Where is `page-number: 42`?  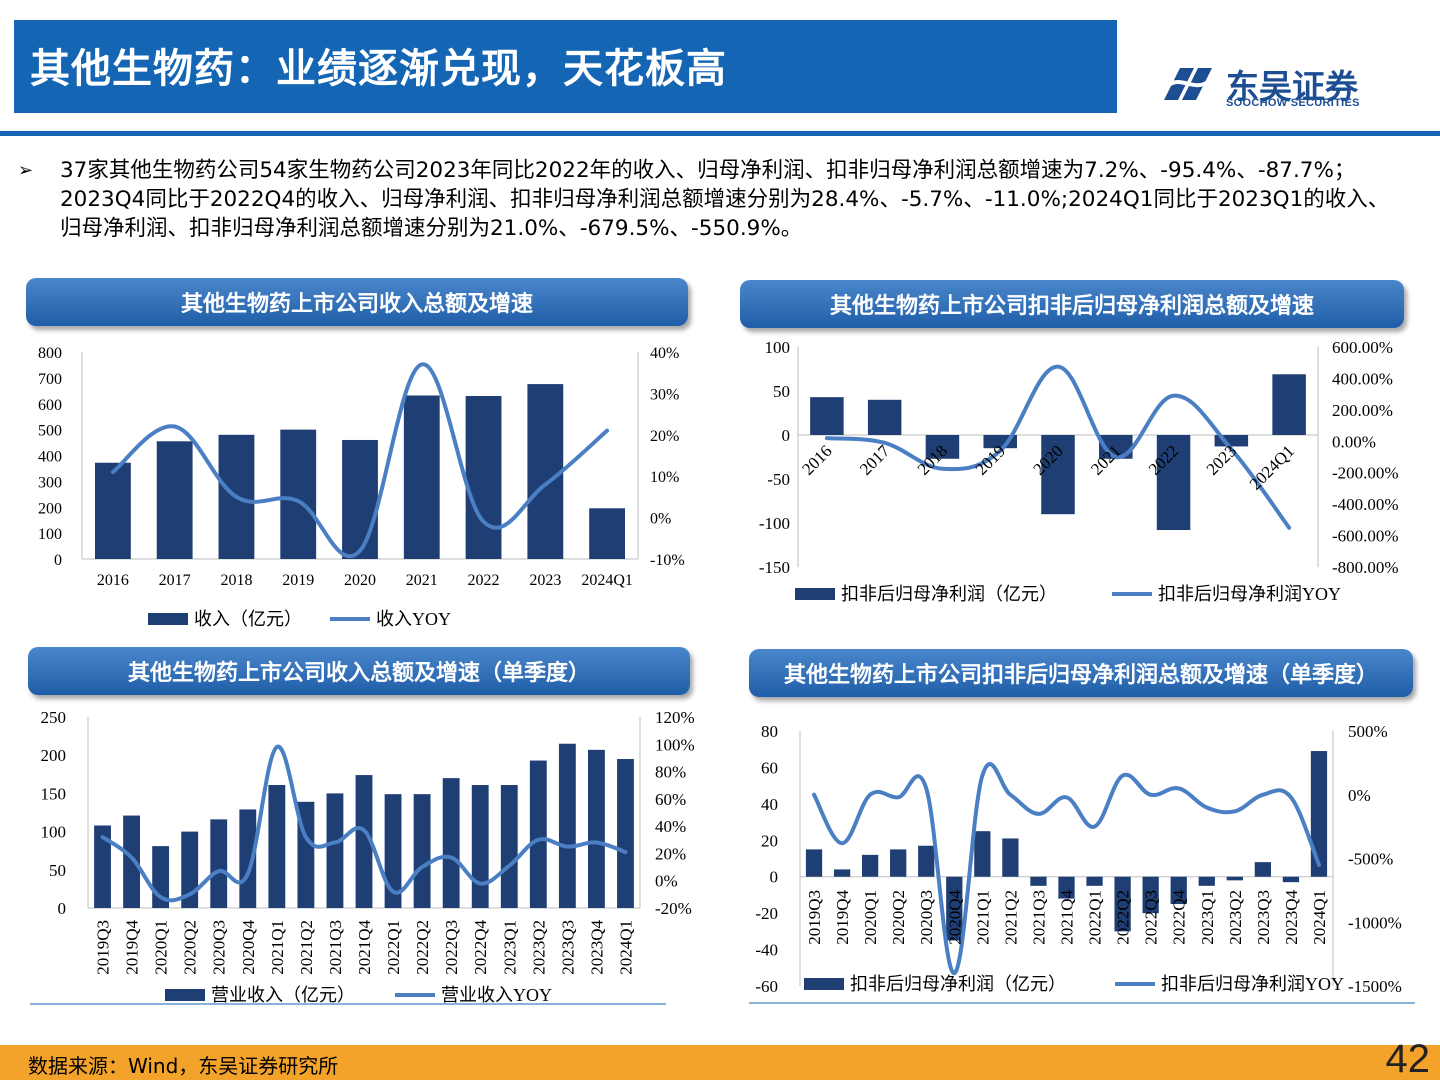 page-number: 42 is located at coordinates (1408, 1059).